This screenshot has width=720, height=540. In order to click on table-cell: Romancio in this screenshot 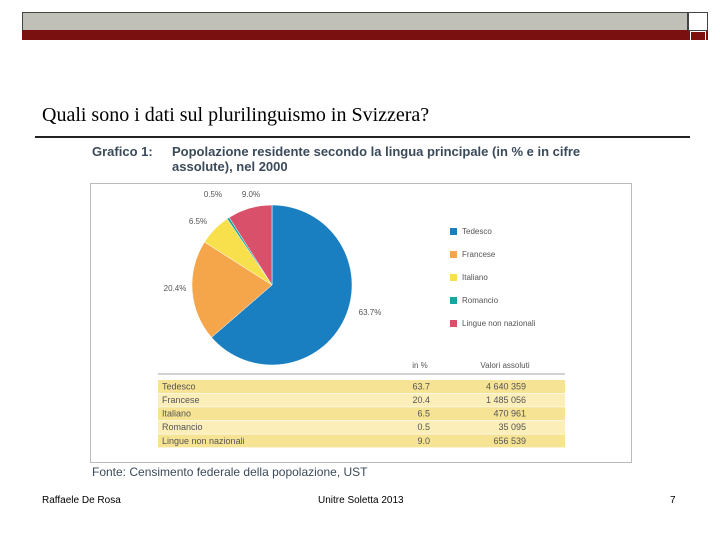, I will do `click(182, 427)`.